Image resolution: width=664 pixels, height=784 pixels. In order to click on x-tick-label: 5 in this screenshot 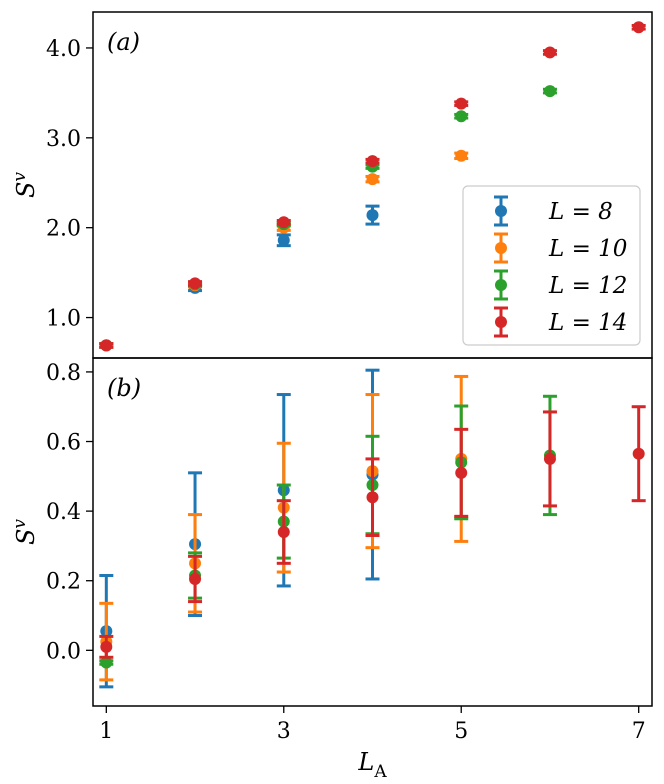, I will do `click(461, 731)`.